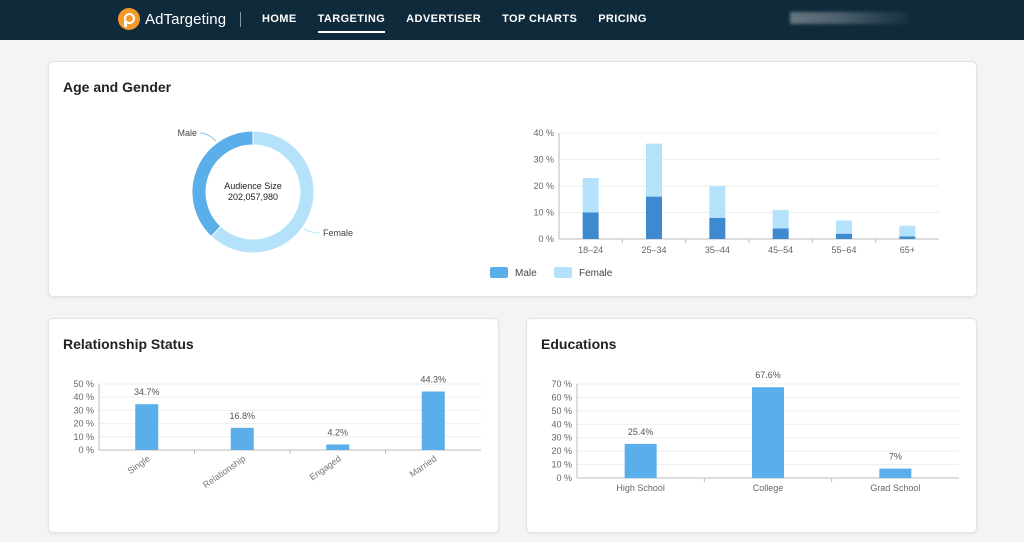 The height and width of the screenshot is (542, 1024). I want to click on age-legend-label-male: Male, so click(526, 273).